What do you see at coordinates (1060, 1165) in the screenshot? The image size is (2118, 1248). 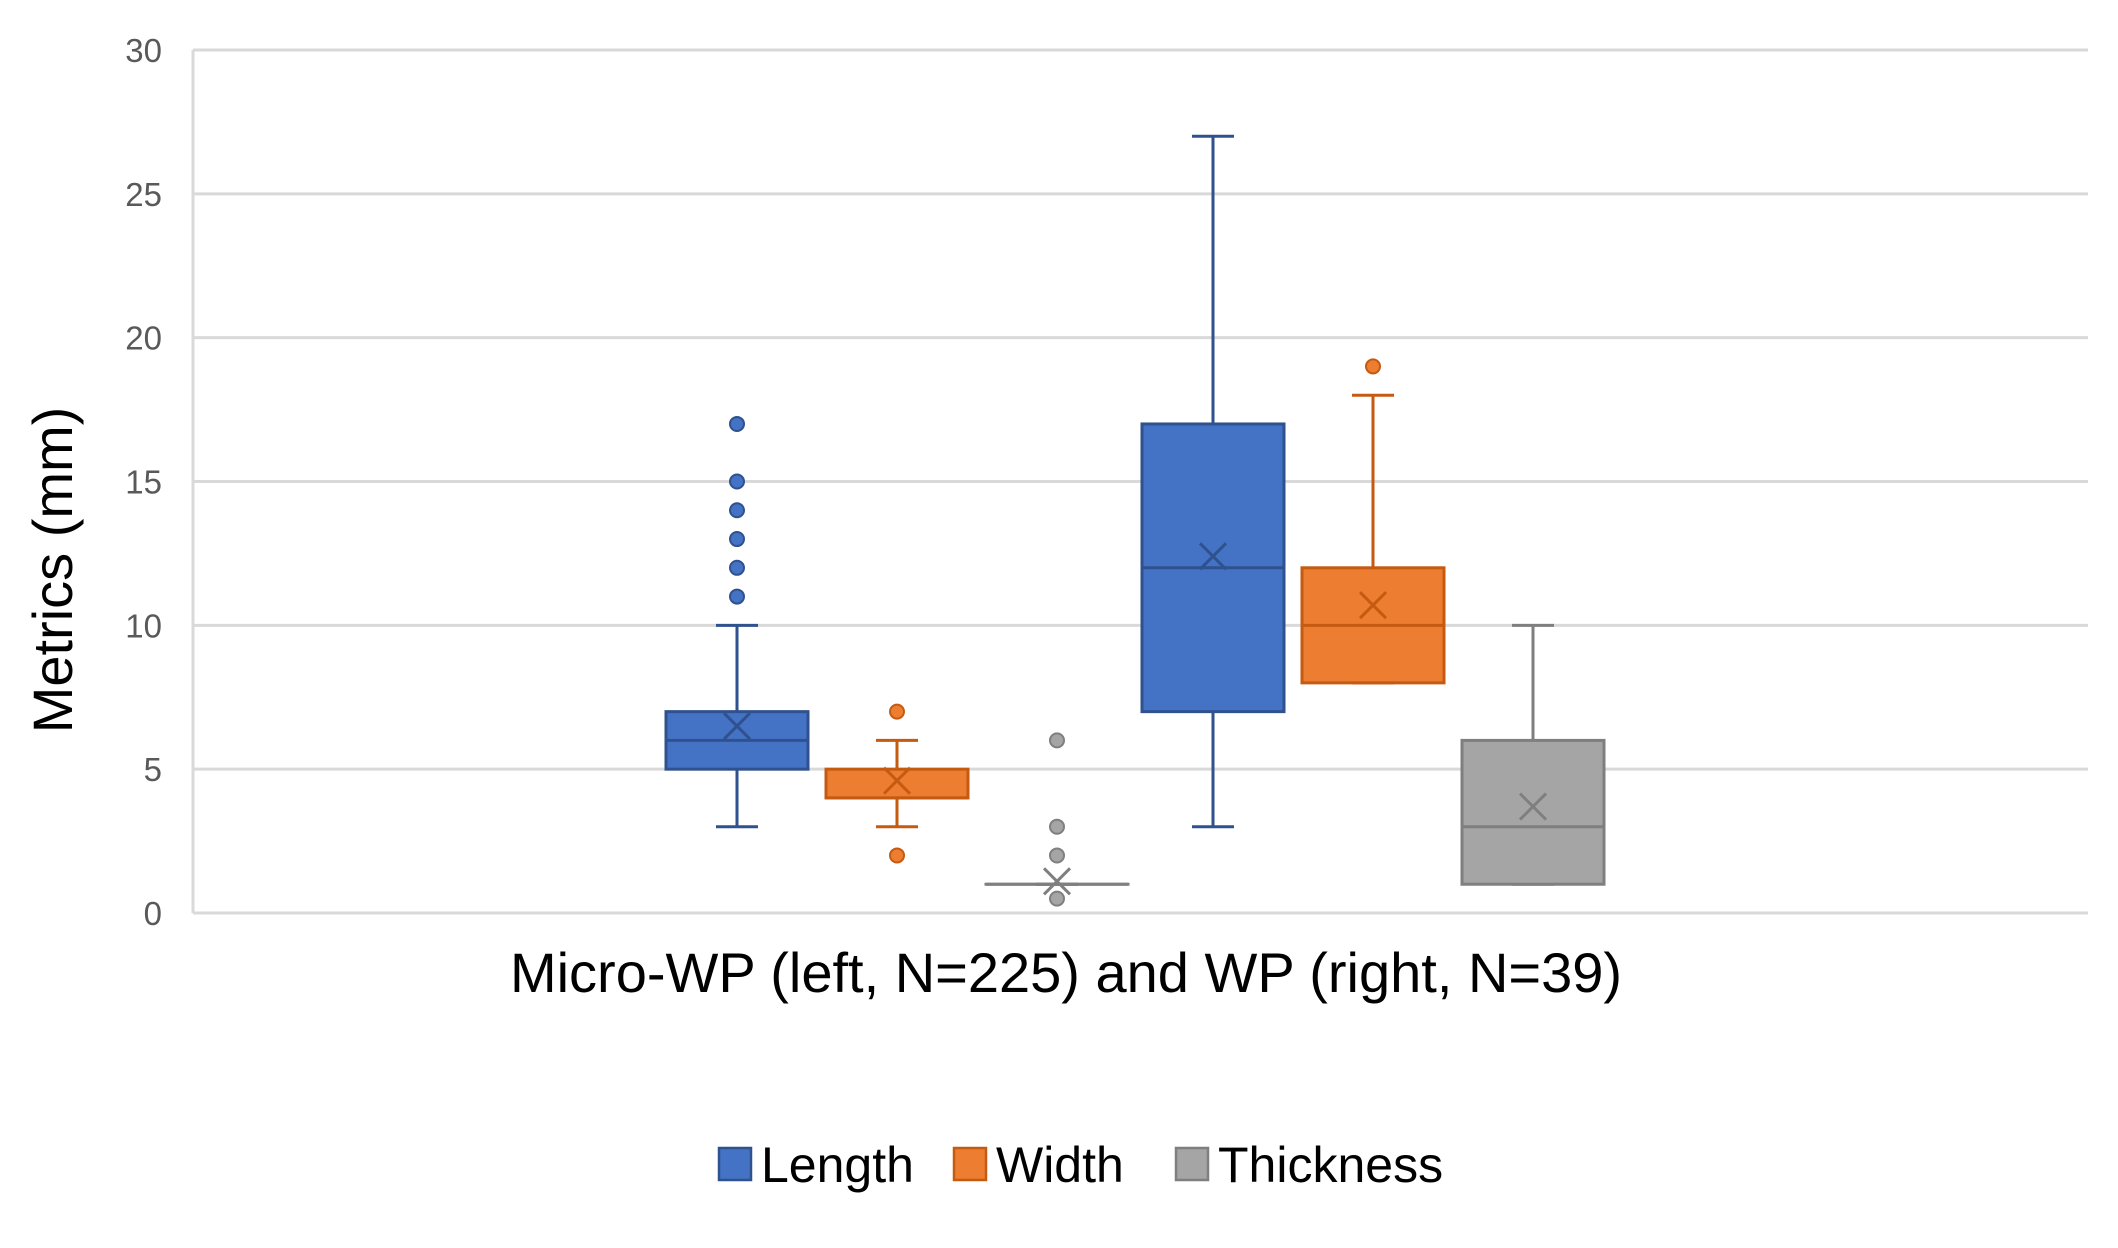 I see `legend-label-width: Width` at bounding box center [1060, 1165].